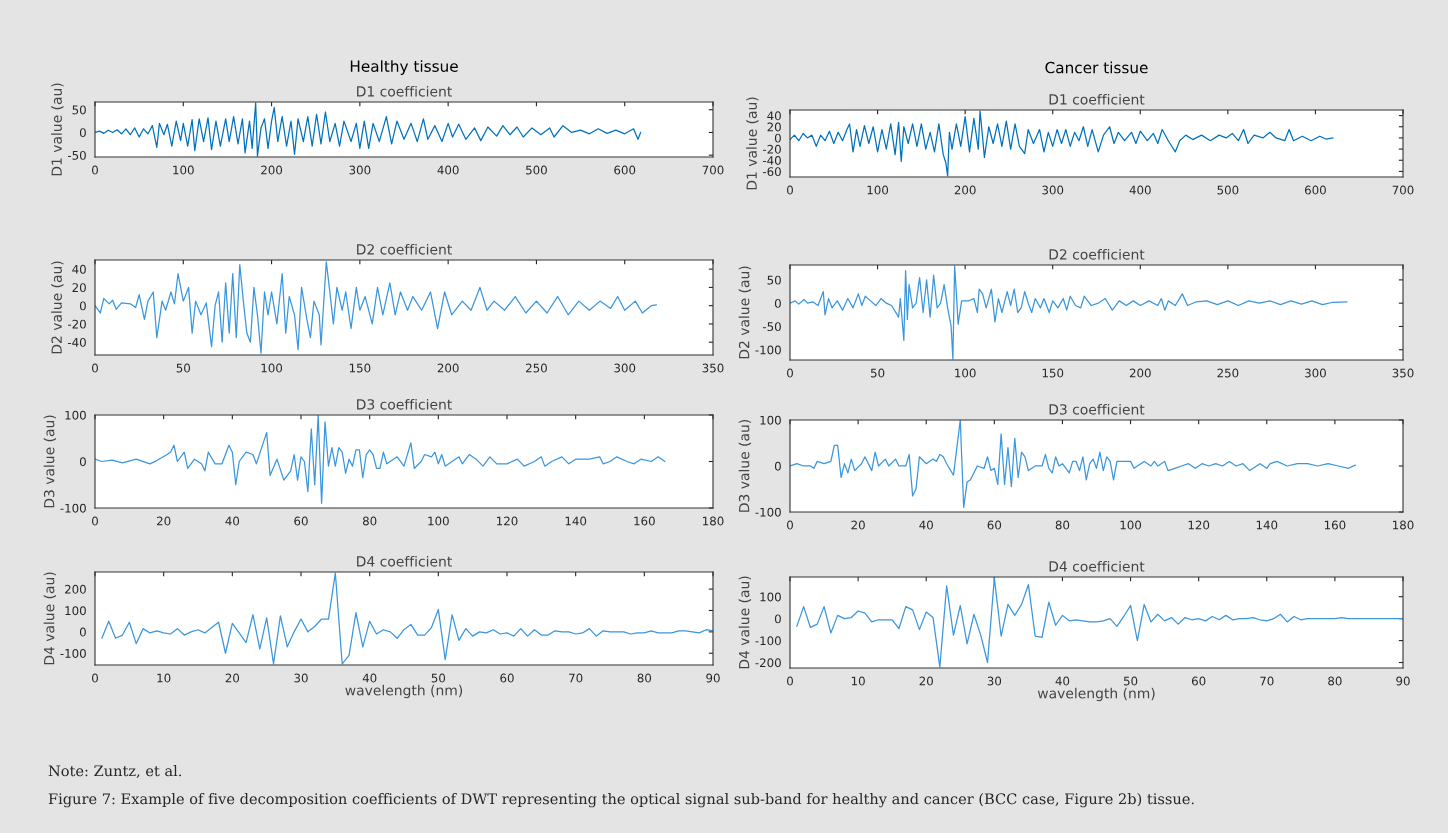 The width and height of the screenshot is (1448, 833). I want to click on x-tick-label: 70, so click(1267, 681).